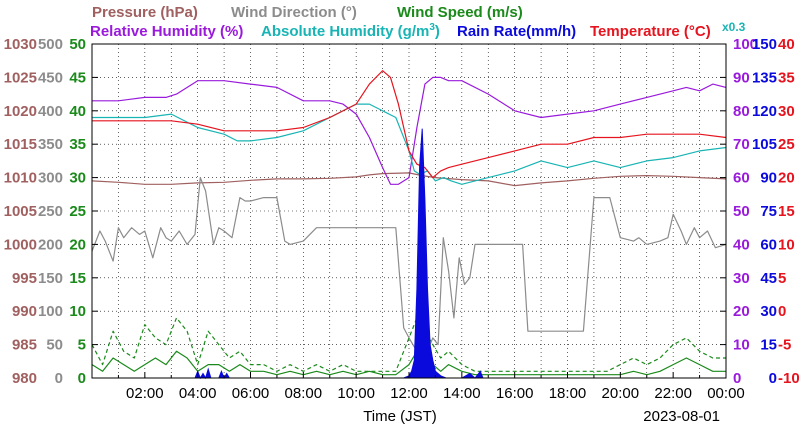 This screenshot has width=800, height=434. I want to click on y-tick-label-relative-humidity: 30, so click(741, 278).